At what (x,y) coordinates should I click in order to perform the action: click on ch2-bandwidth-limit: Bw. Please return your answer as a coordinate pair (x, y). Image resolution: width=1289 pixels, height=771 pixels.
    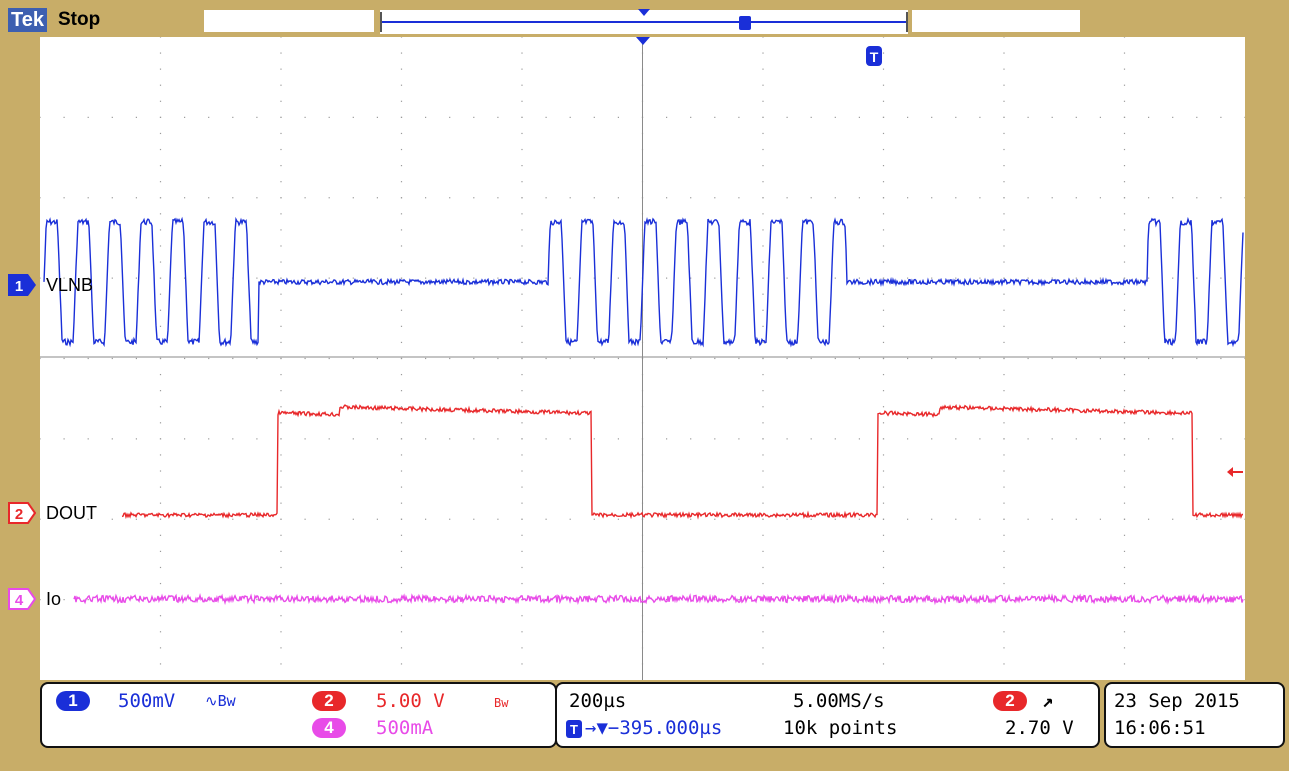
    Looking at the image, I should click on (501, 703).